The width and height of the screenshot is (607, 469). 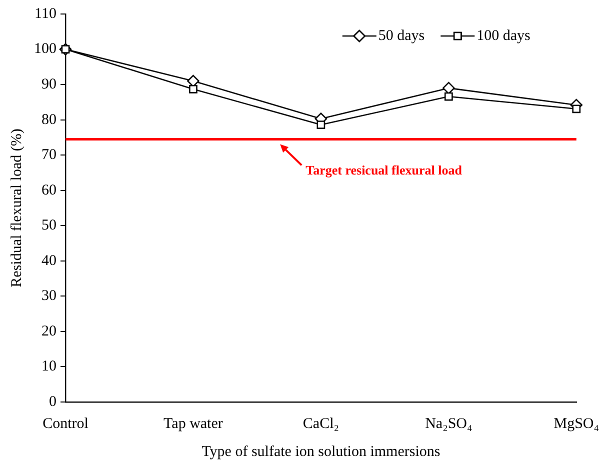 What do you see at coordinates (321, 452) in the screenshot?
I see `x-axis-title: Type of sulfate ion solution immersions` at bounding box center [321, 452].